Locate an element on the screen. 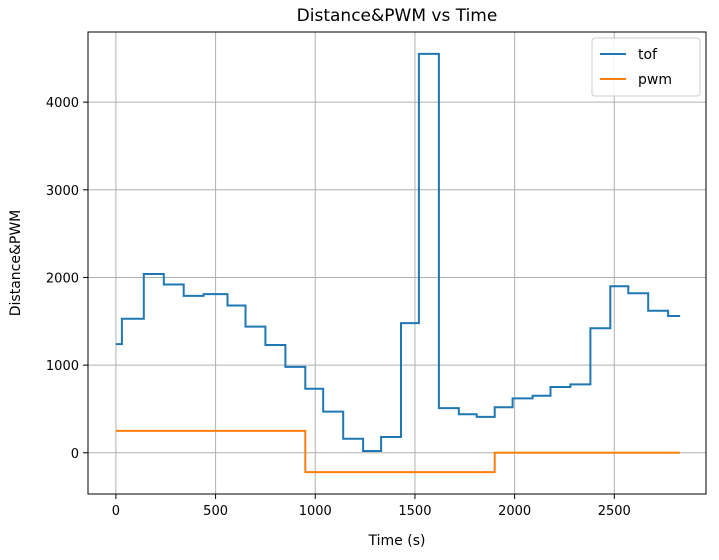 Image resolution: width=719 pixels, height=560 pixels. legend: tof pwm is located at coordinates (646, 67).